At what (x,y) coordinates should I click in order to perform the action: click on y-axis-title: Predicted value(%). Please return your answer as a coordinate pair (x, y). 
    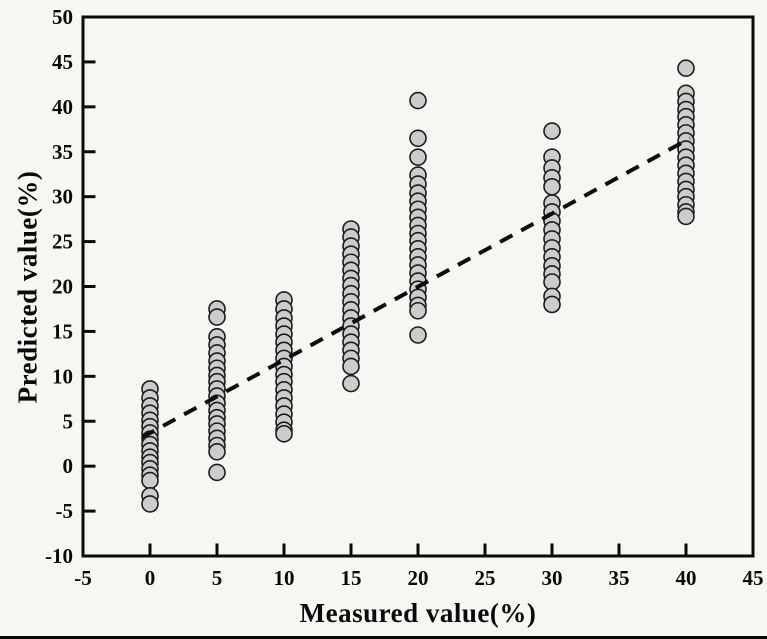
    Looking at the image, I should click on (27, 287).